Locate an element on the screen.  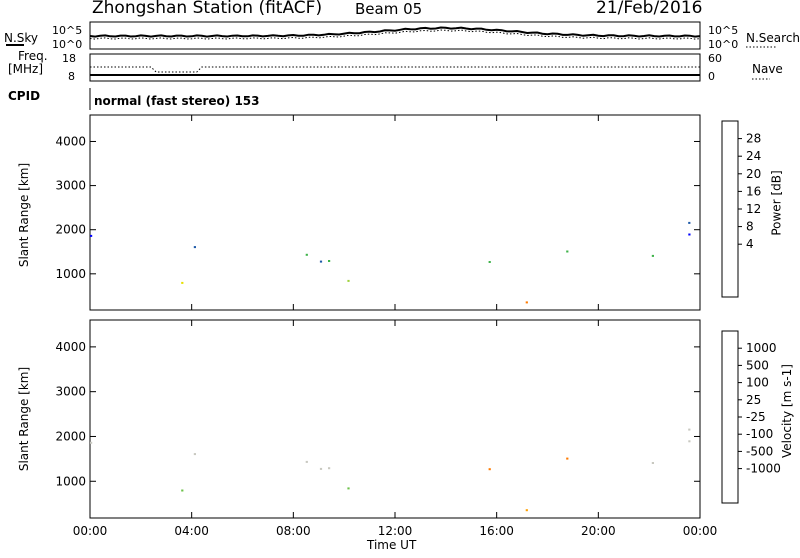
velocity-ytick-label: 2000 is located at coordinates (70, 436).